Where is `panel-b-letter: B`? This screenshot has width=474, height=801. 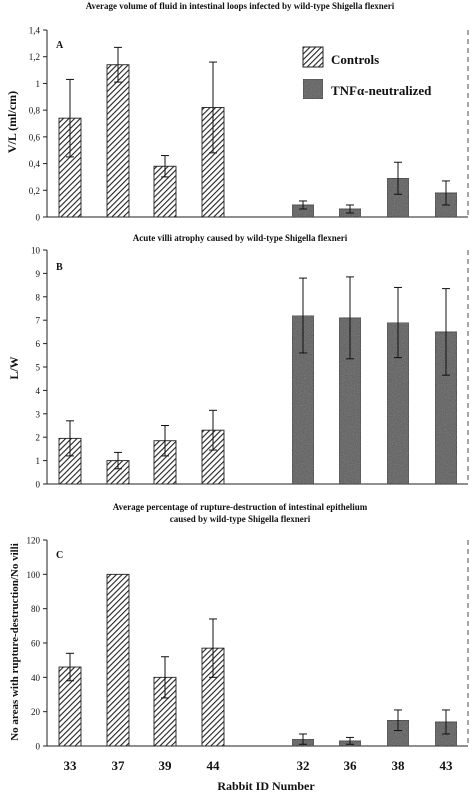 panel-b-letter: B is located at coordinates (59, 267).